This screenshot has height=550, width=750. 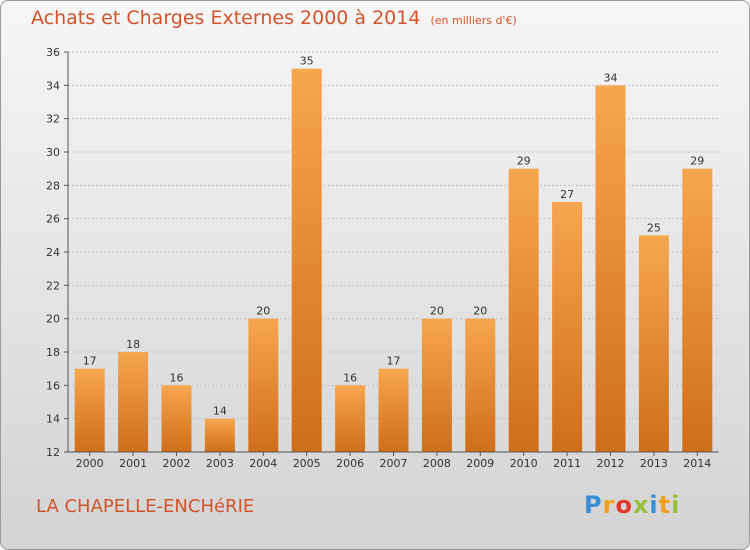 I want to click on data-label: 34, so click(x=611, y=77).